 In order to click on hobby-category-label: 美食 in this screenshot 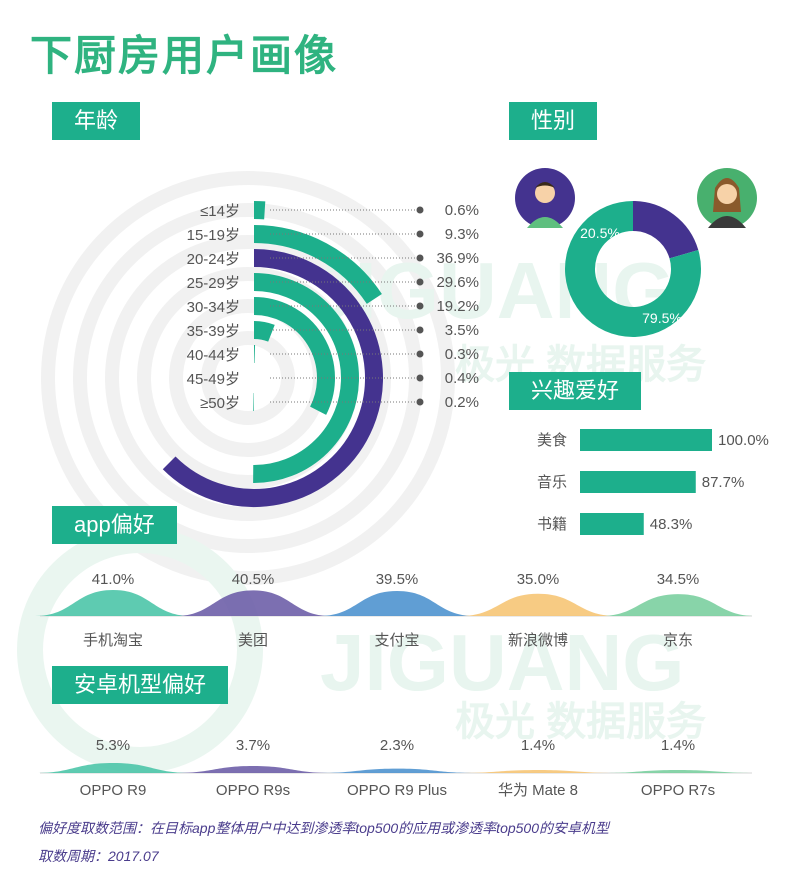, I will do `click(552, 440)`.